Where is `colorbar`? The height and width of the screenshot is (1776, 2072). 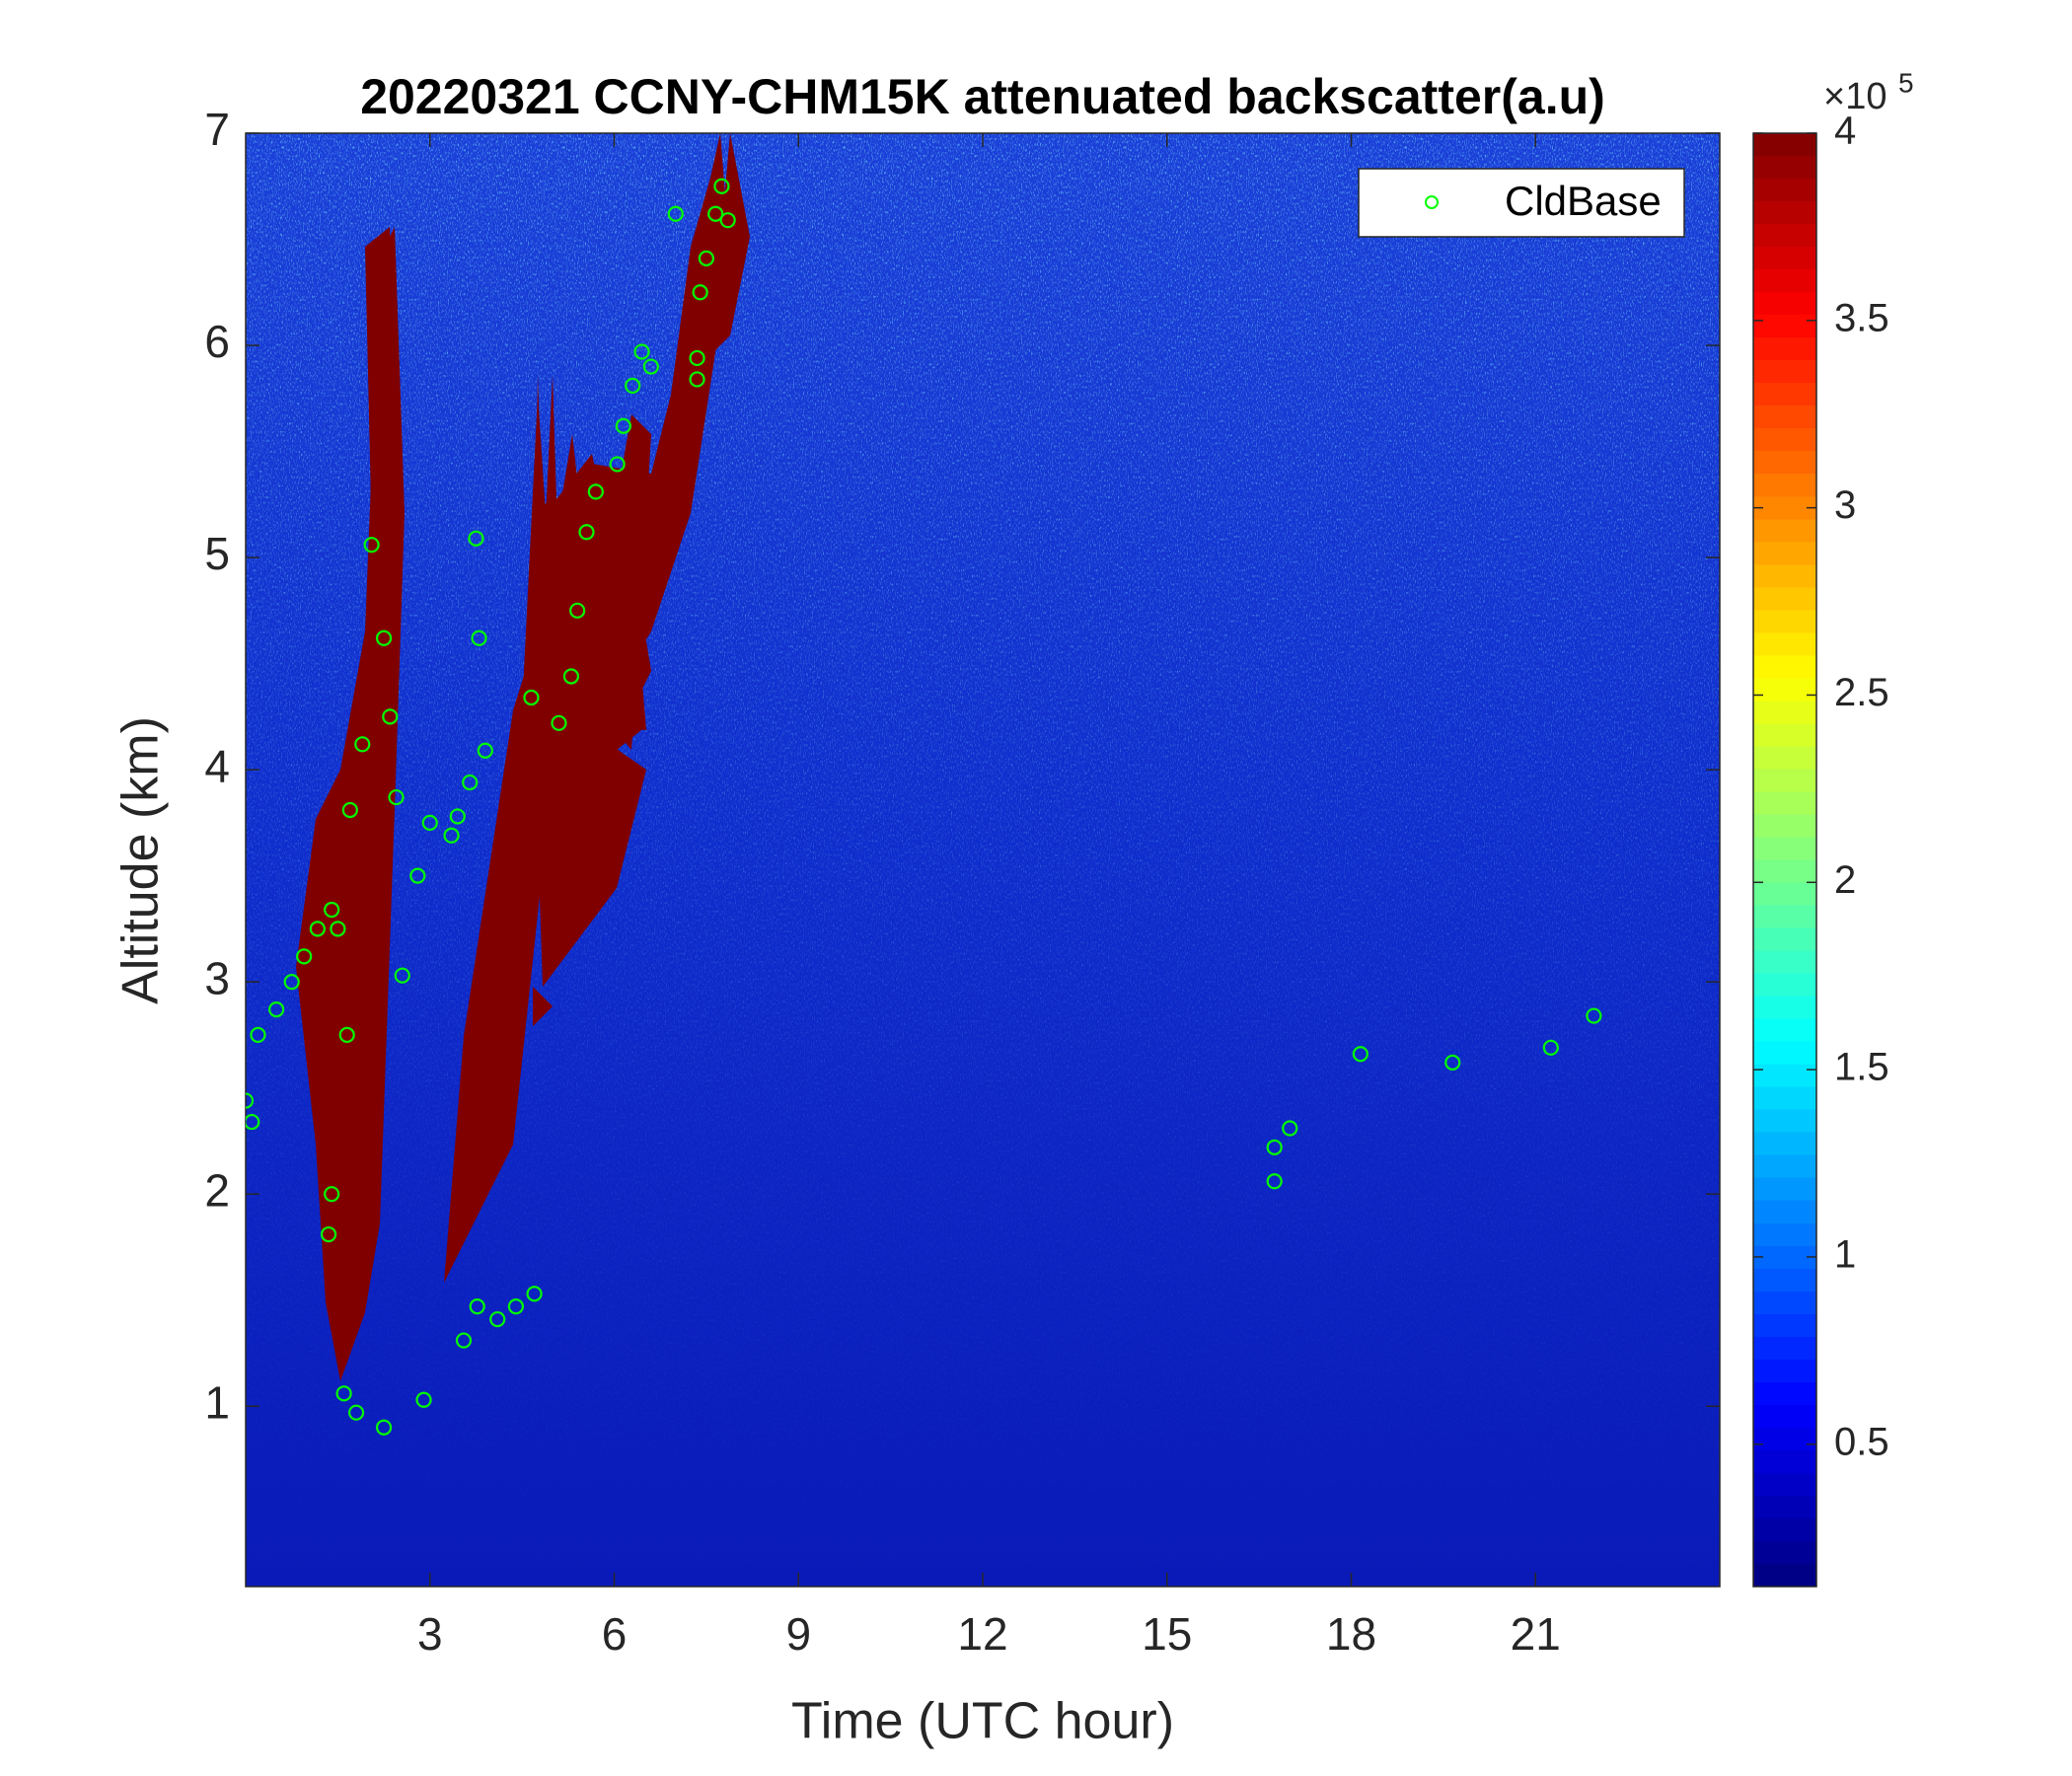 colorbar is located at coordinates (1785, 860).